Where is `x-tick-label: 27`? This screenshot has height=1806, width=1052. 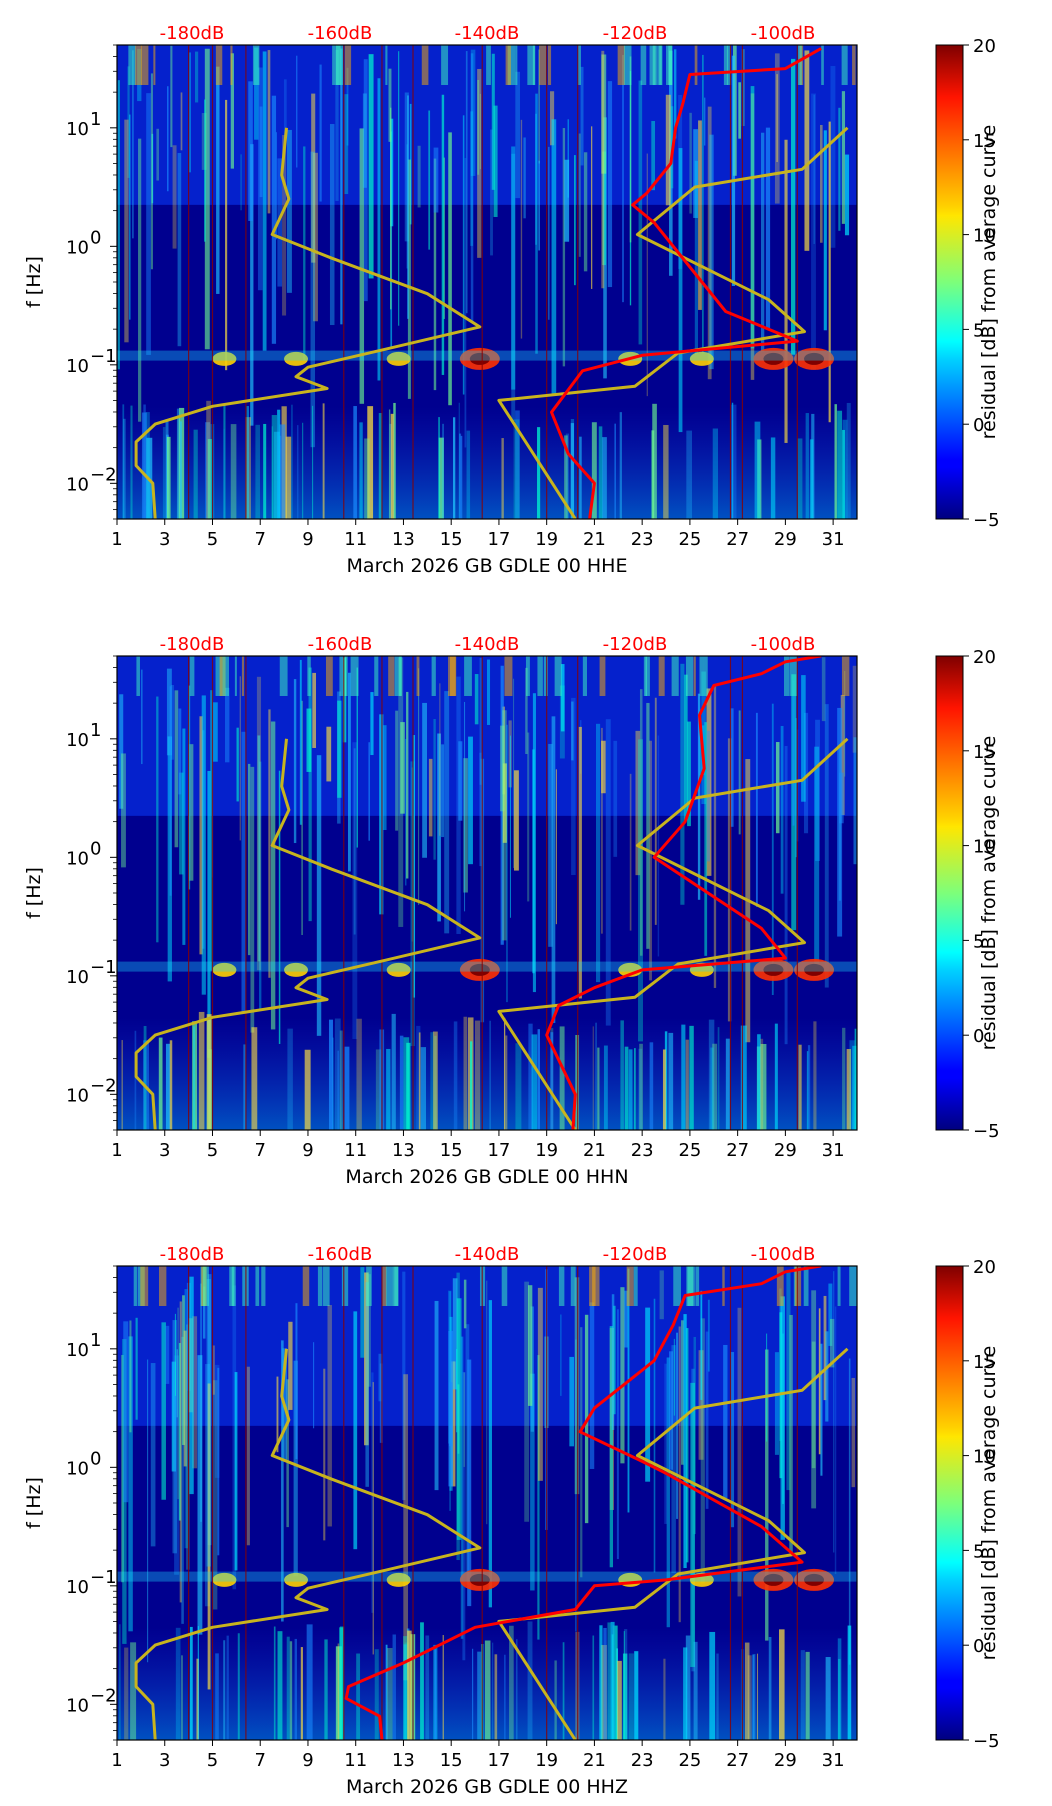
x-tick-label: 27 is located at coordinates (737, 539).